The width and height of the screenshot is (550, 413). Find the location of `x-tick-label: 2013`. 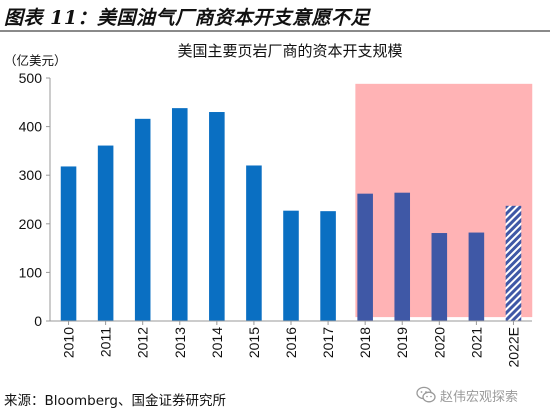

x-tick-label: 2013 is located at coordinates (180, 342).